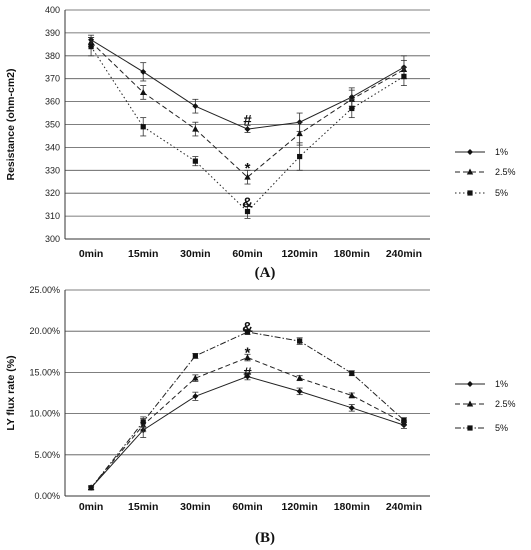 The height and width of the screenshot is (550, 531). What do you see at coordinates (52, 216) in the screenshot?
I see `y-tick-label: 310` at bounding box center [52, 216].